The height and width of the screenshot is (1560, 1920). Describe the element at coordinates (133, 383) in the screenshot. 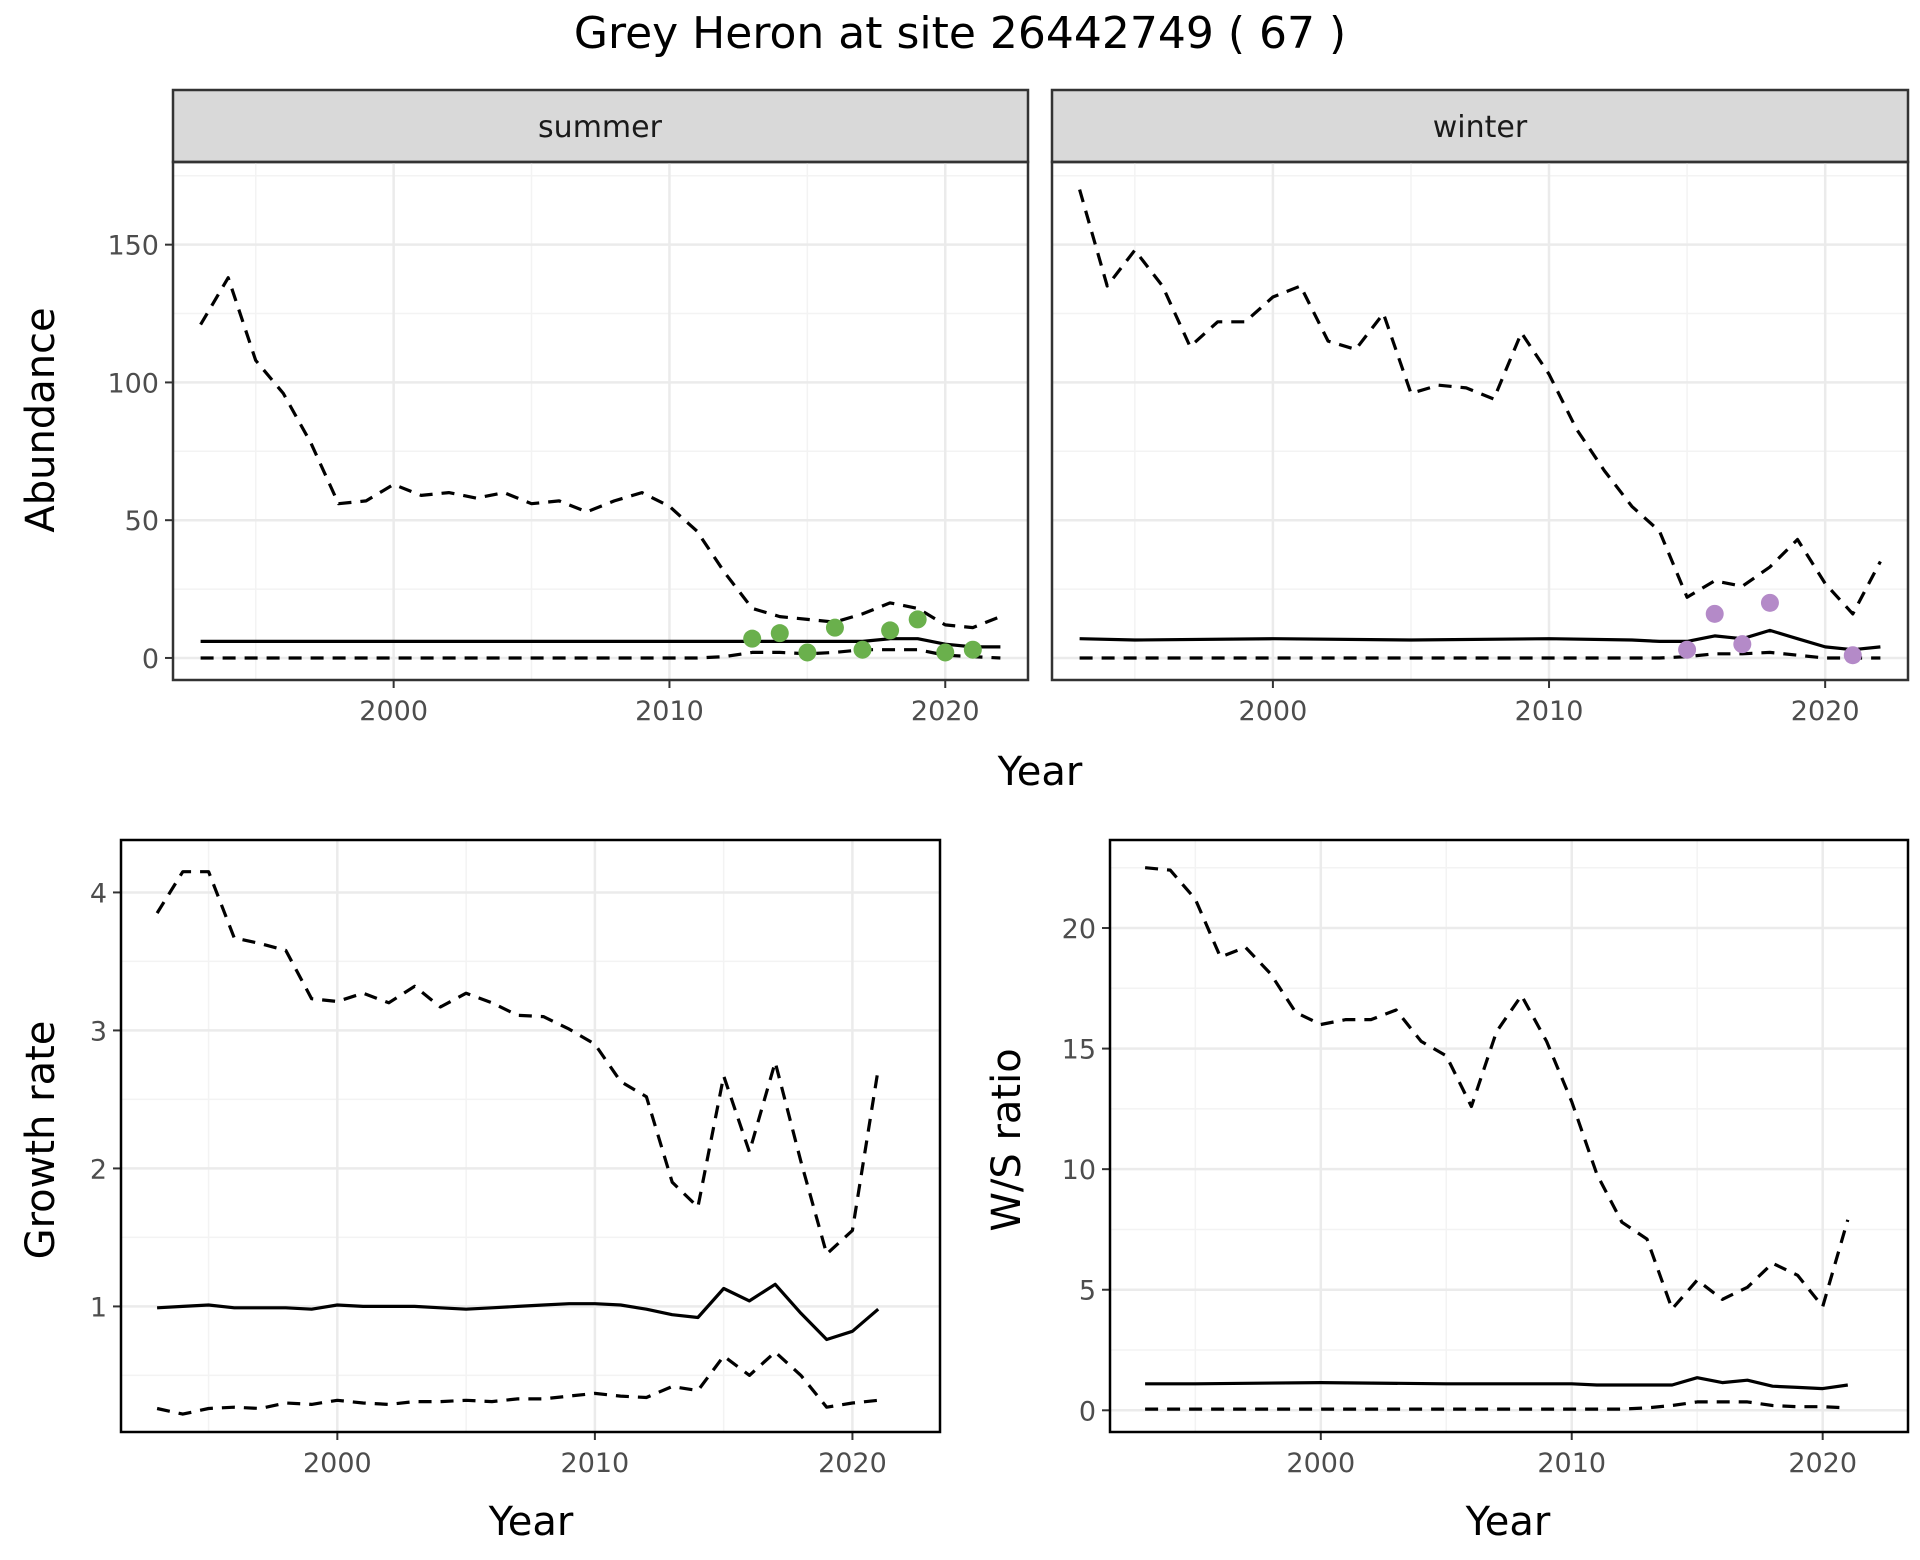

I see `y-tick-label: 100` at that location.